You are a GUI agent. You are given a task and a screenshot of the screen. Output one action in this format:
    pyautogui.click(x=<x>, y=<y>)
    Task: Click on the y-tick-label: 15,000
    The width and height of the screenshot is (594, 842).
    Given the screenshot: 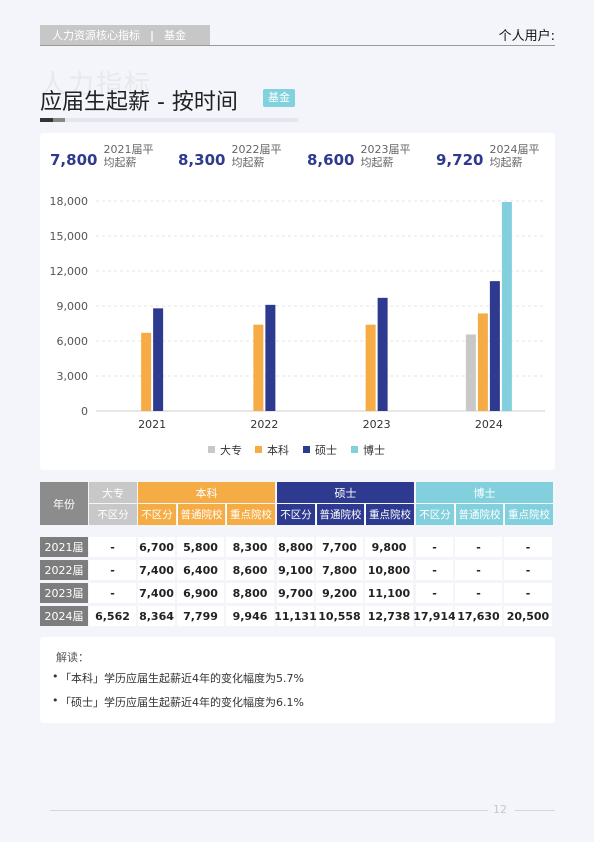 What is the action you would take?
    pyautogui.click(x=69, y=236)
    